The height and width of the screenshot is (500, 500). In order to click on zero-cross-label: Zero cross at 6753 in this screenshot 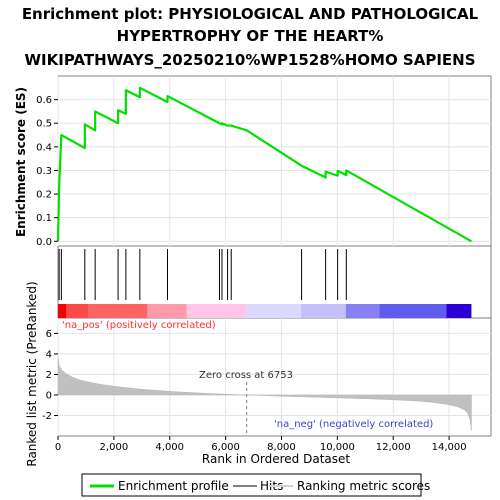, I will do `click(246, 375)`.